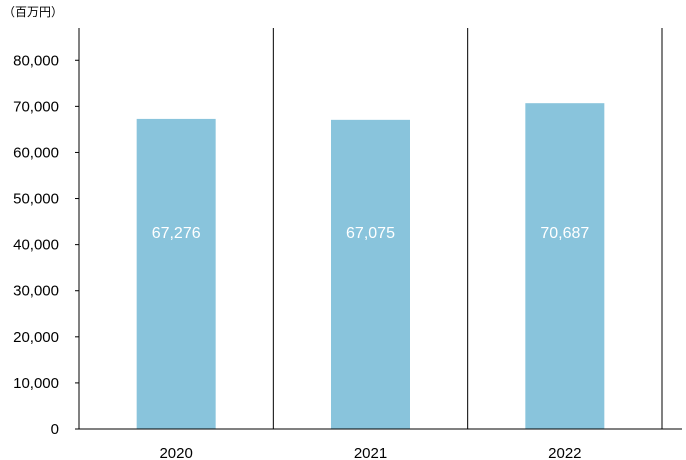 Image resolution: width=686 pixels, height=460 pixels. I want to click on y-tick-label: 80,000, so click(36, 60).